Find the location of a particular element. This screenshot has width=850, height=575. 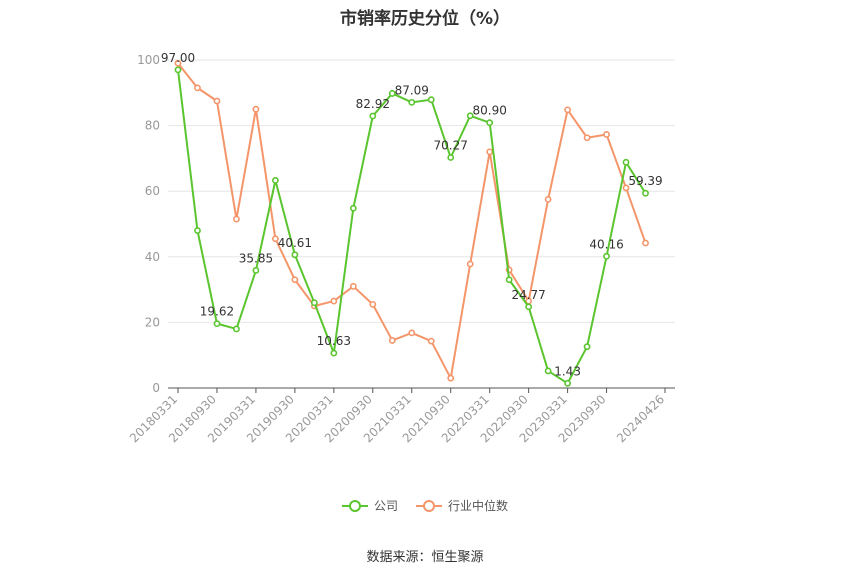

chart-title: 市销率历史分位（%） is located at coordinates (425, 19).